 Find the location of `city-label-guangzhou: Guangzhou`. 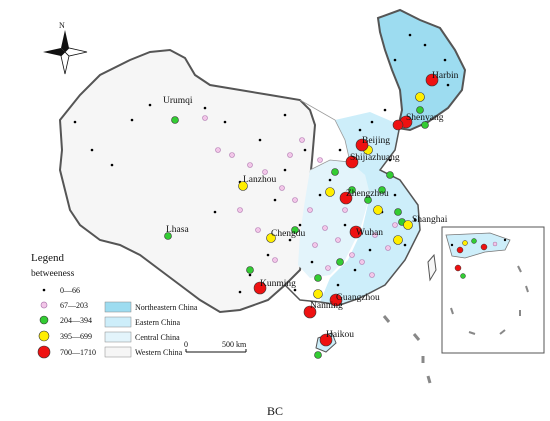

city-label-guangzhou: Guangzhou is located at coordinates (358, 298).